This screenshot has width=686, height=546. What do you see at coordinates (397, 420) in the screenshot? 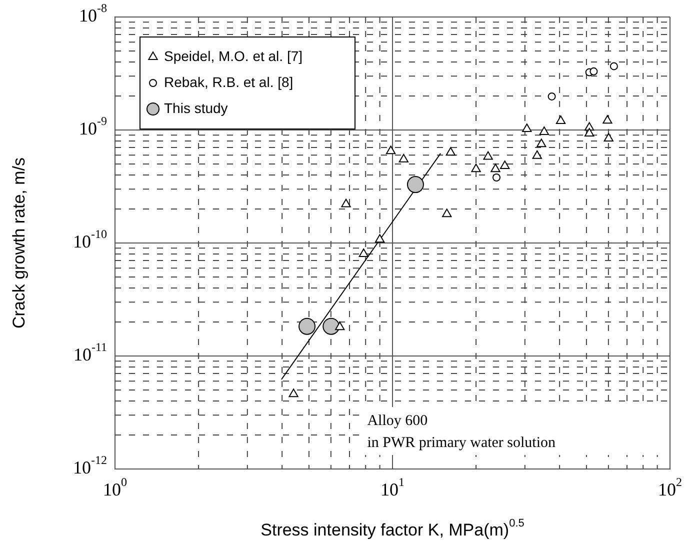
I see `annotation: Alloy 600` at bounding box center [397, 420].